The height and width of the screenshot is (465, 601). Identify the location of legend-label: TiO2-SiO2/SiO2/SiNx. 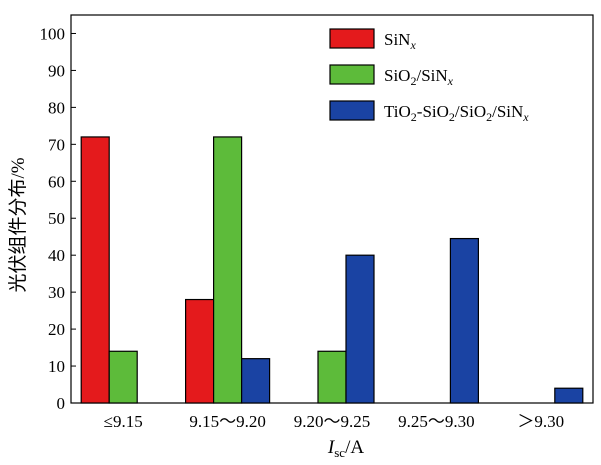
(456, 113).